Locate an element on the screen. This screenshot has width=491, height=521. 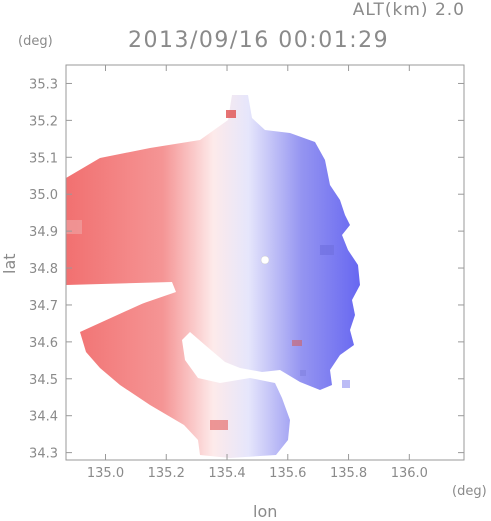
y-tick-label: 34.8 is located at coordinates (43, 269).